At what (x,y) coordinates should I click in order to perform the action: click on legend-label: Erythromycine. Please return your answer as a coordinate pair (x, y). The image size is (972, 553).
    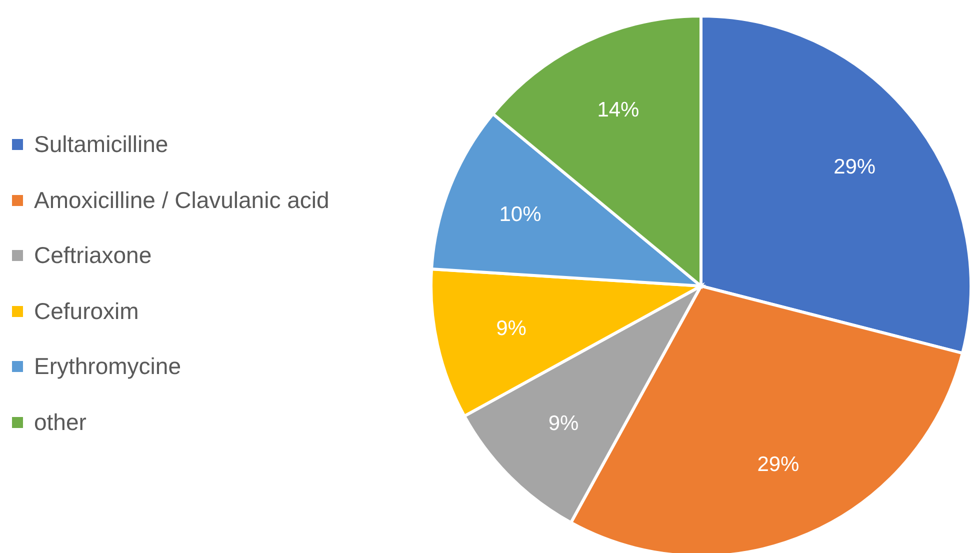
    Looking at the image, I should click on (107, 366).